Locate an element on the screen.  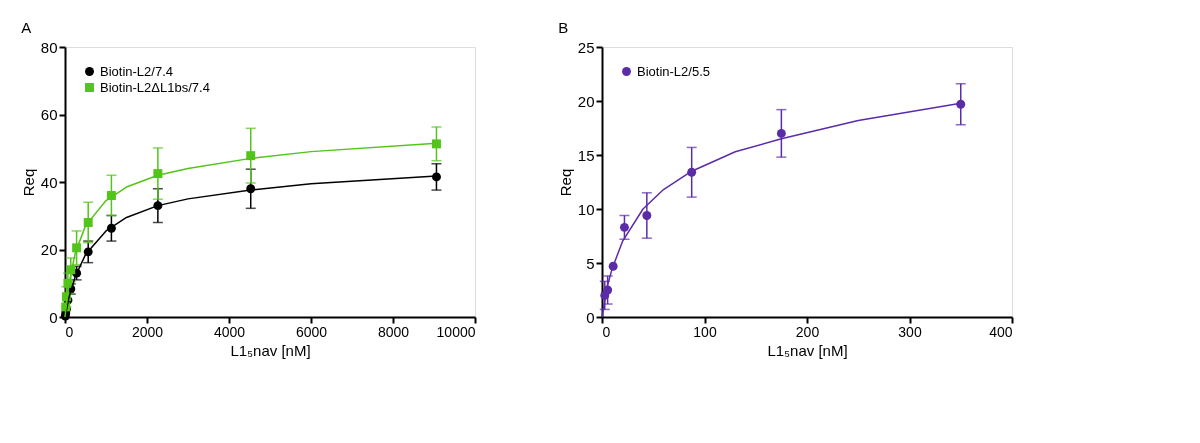
x-tick-label: 2000 is located at coordinates (147, 331).